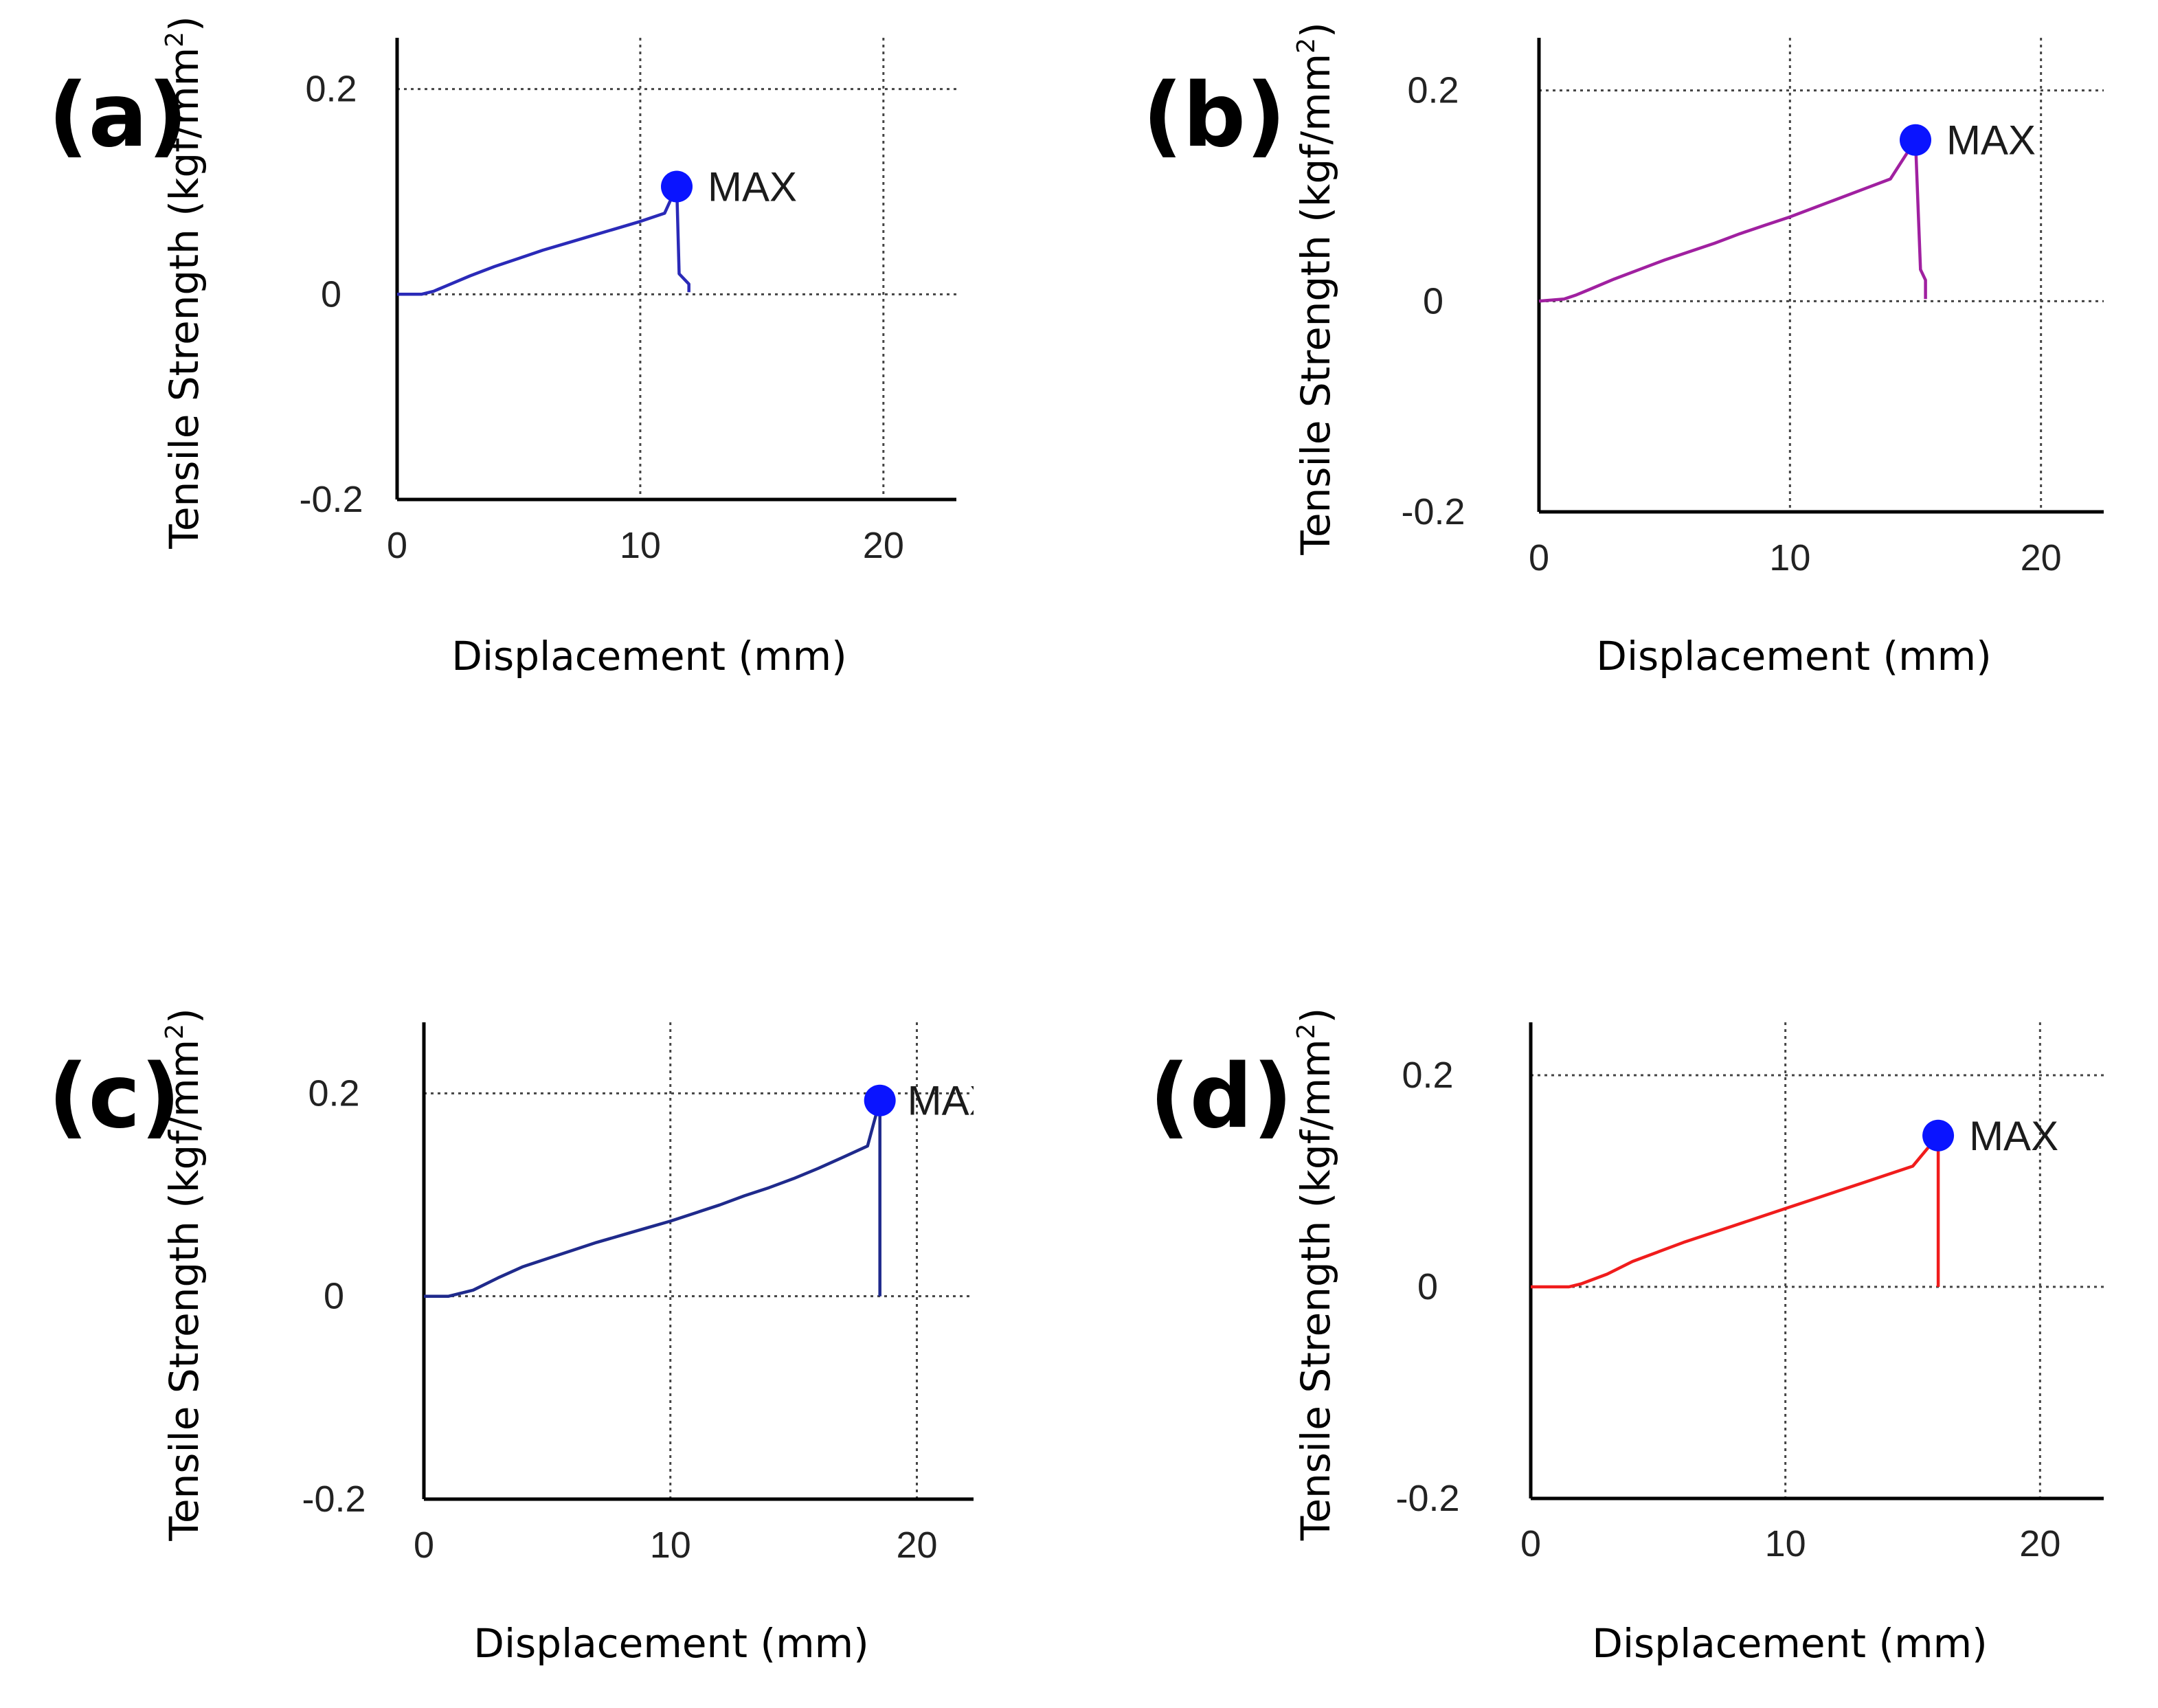 This screenshot has height=1708, width=2158. What do you see at coordinates (118, 116) in the screenshot?
I see `panel-label: (a)` at bounding box center [118, 116].